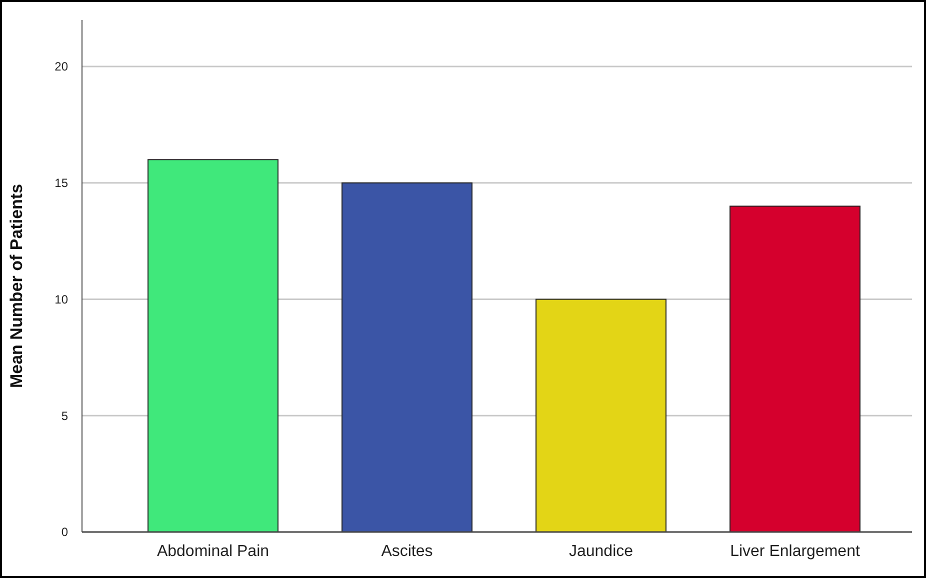 The image size is (928, 578). What do you see at coordinates (601, 551) in the screenshot?
I see `x-tick-label: Jaundice` at bounding box center [601, 551].